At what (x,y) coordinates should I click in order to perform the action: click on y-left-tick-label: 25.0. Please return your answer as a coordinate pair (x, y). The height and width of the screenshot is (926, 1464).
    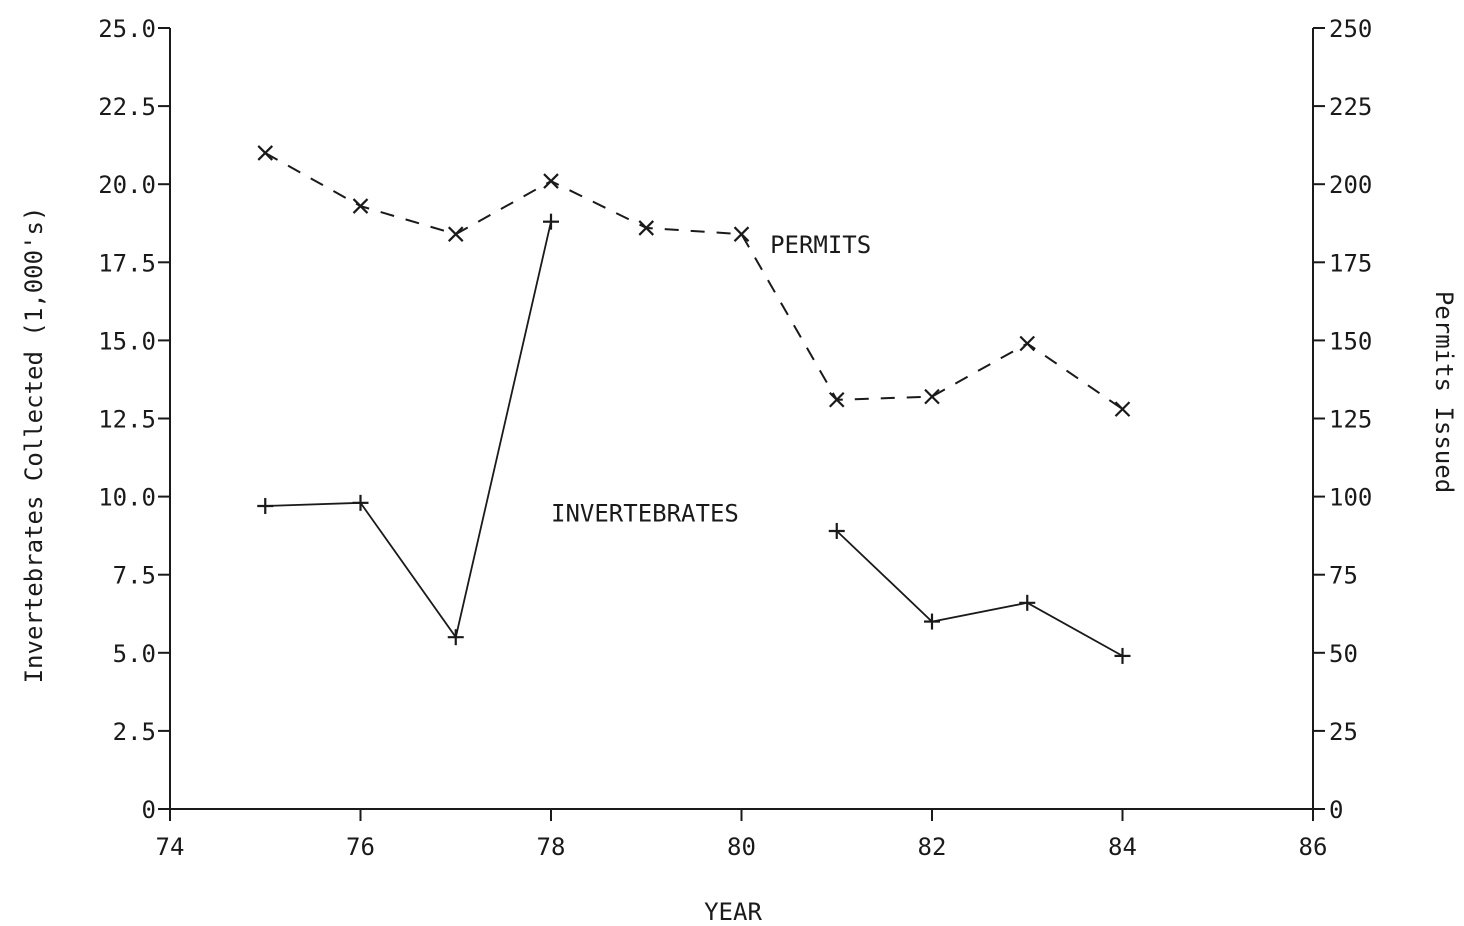
    Looking at the image, I should click on (127, 29).